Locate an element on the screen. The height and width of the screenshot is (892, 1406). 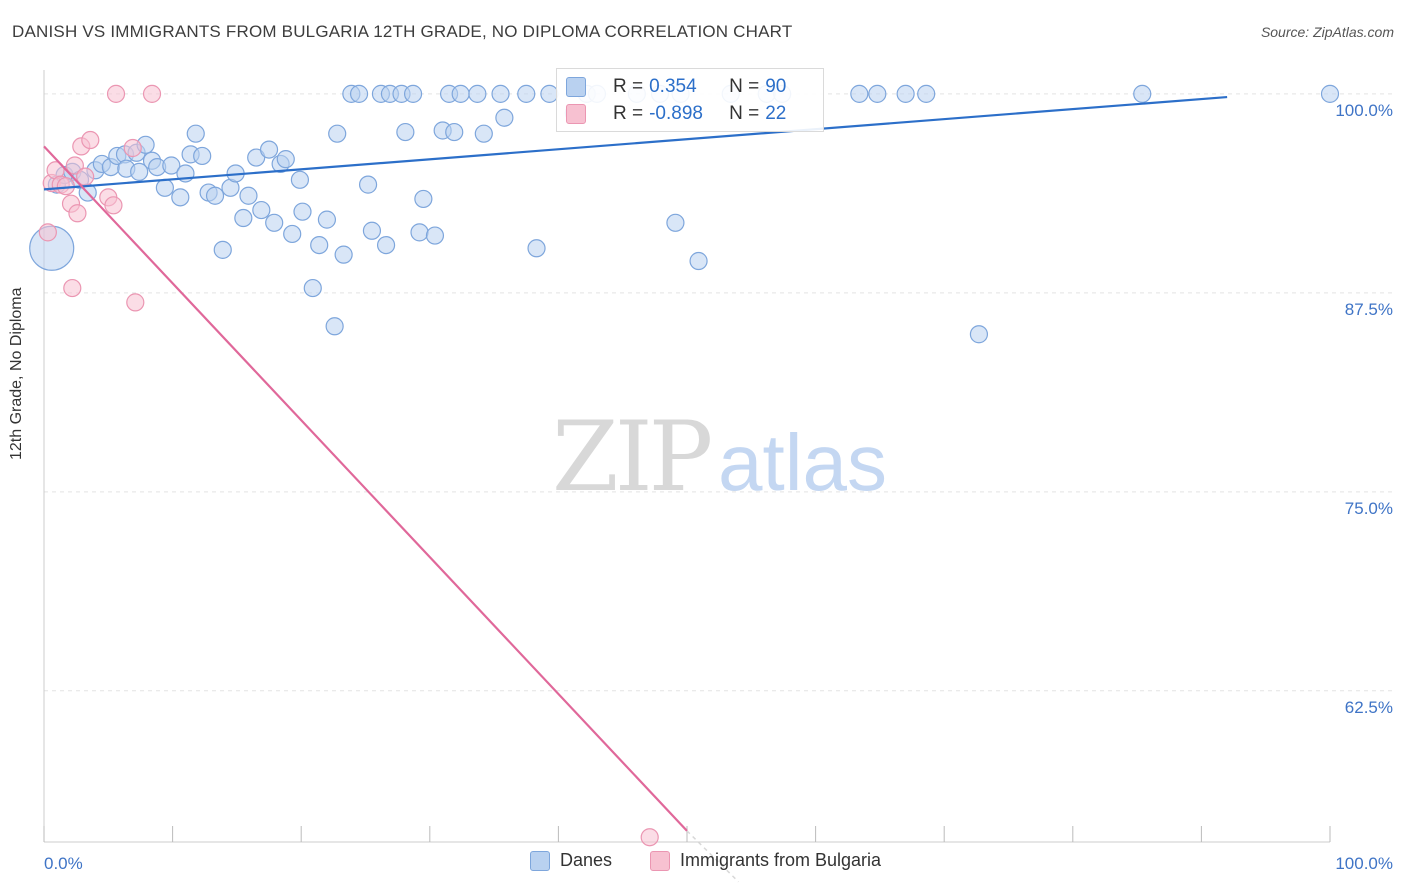
danes-r-label: R = is located at coordinates (628, 86).